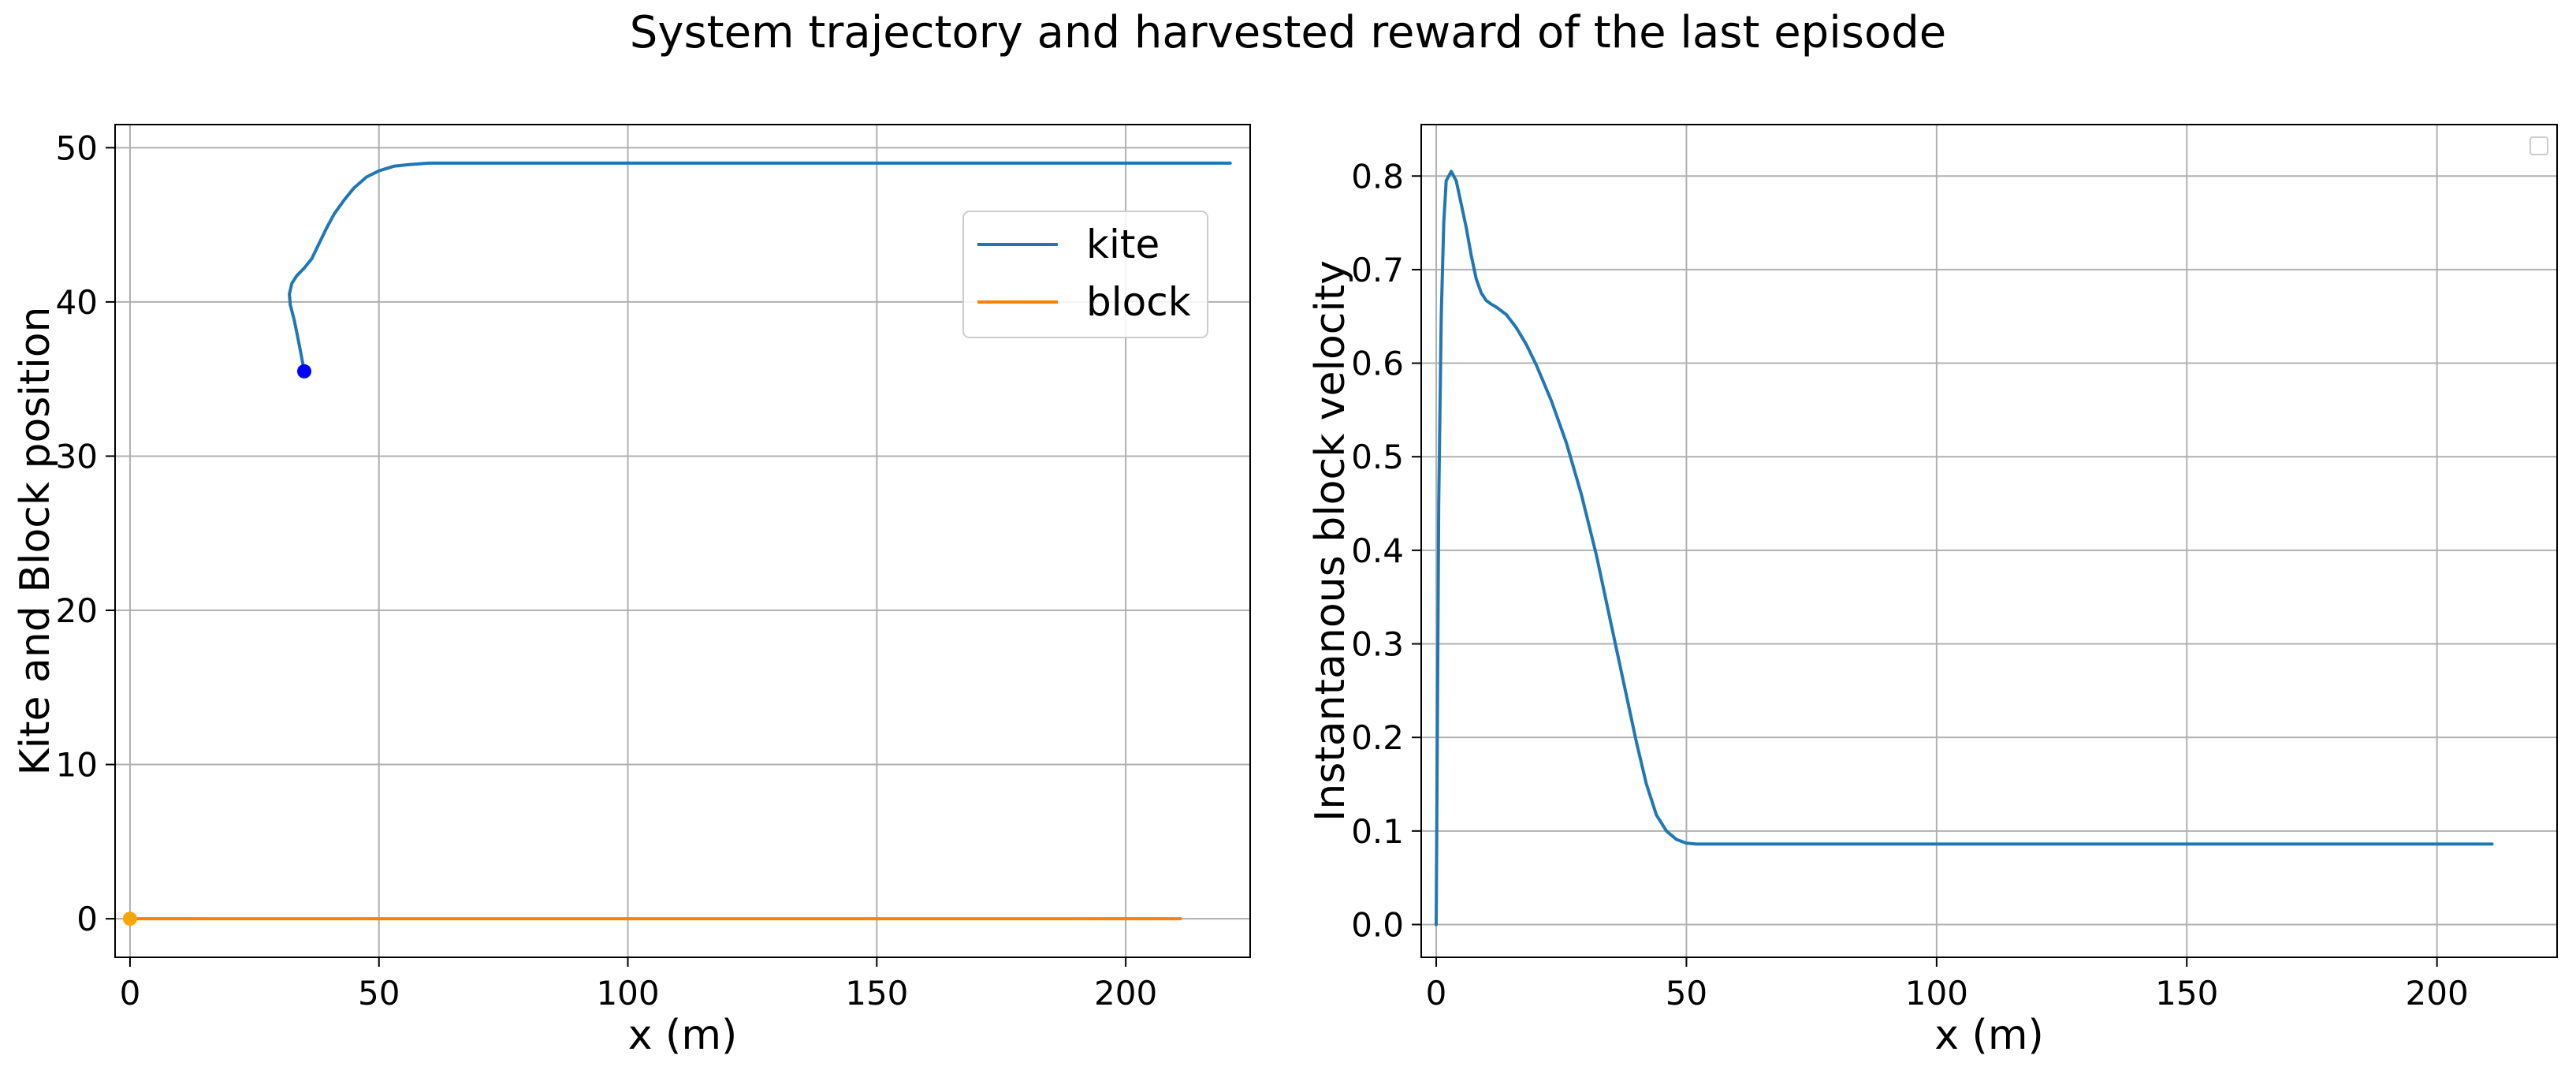 This screenshot has width=2576, height=1074. Describe the element at coordinates (35, 541) in the screenshot. I see `trajectory-y-axis-label: Kite and Block position` at that location.